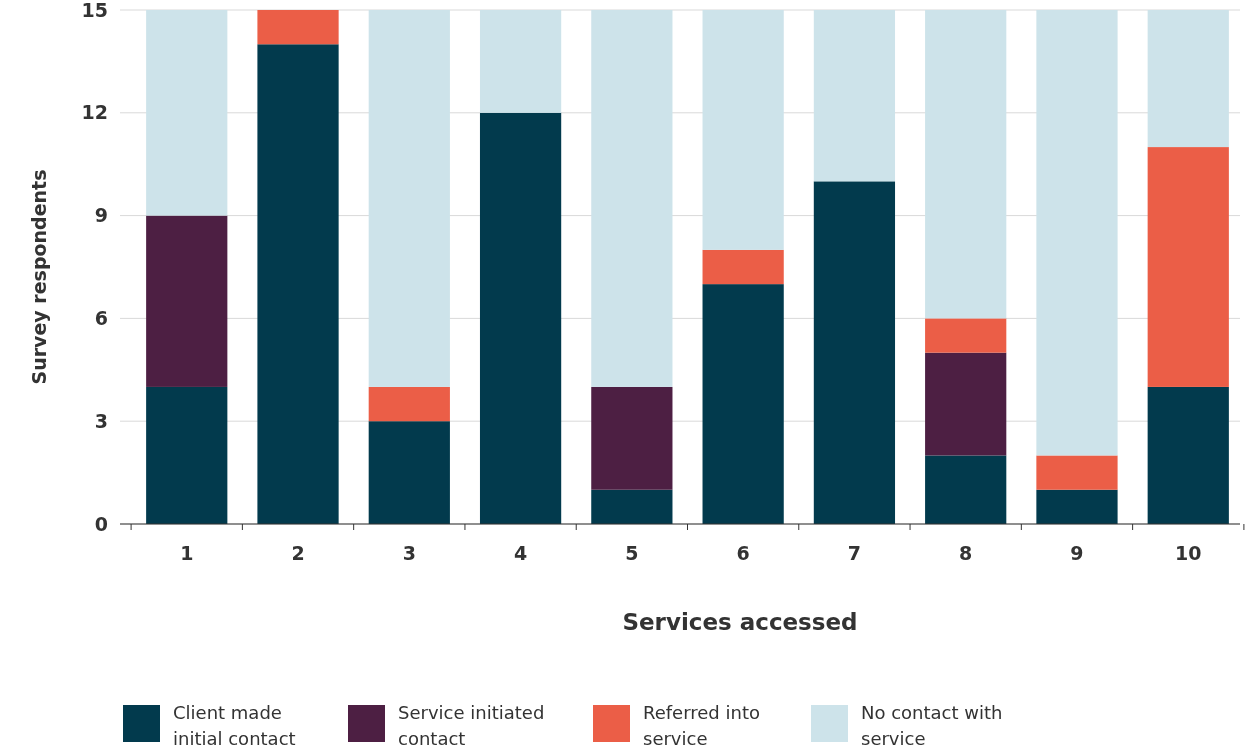 The width and height of the screenshot is (1259, 755). What do you see at coordinates (101, 318) in the screenshot?
I see `y-tick-label: 6` at bounding box center [101, 318].